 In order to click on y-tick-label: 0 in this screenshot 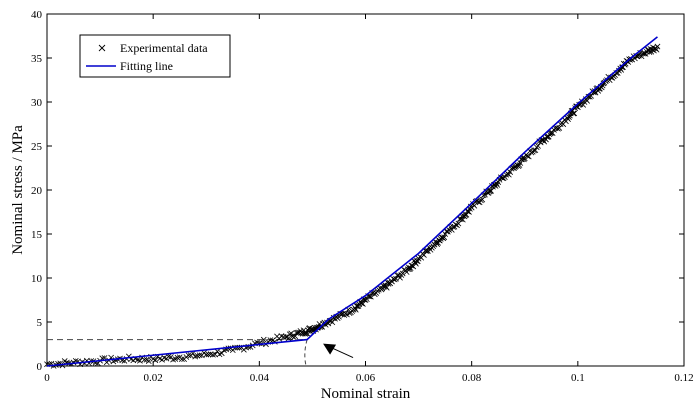, I will do `click(40, 367)`.